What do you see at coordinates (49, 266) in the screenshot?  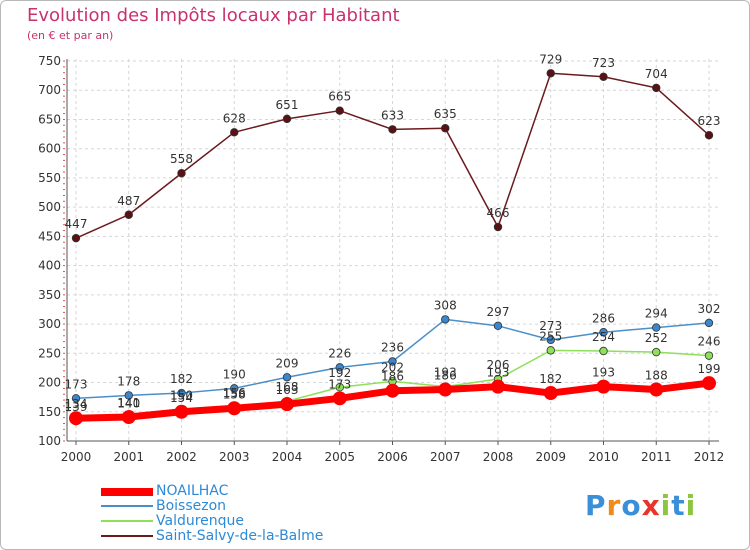 I see `y-tick-label: 400` at bounding box center [49, 266].